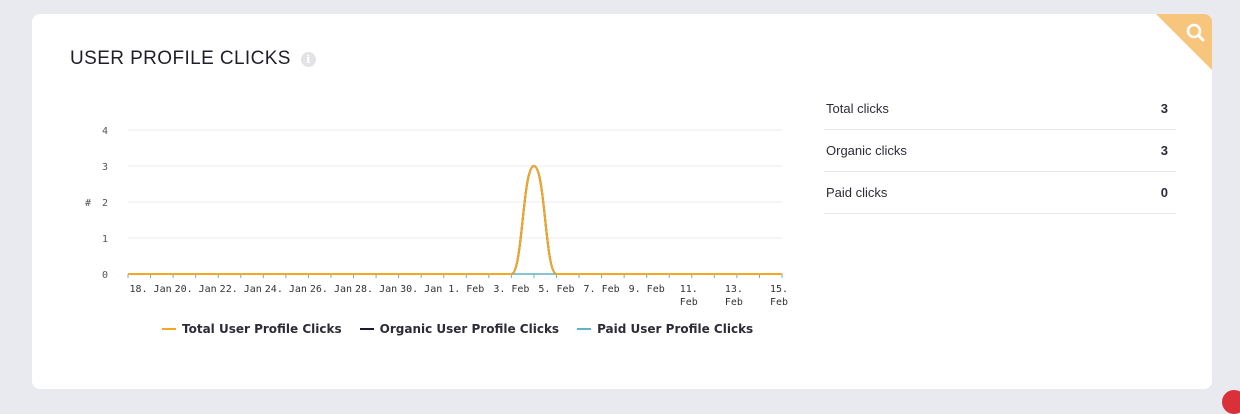 This screenshot has height=414, width=1240. I want to click on stat-label: Organic clicks, so click(866, 150).